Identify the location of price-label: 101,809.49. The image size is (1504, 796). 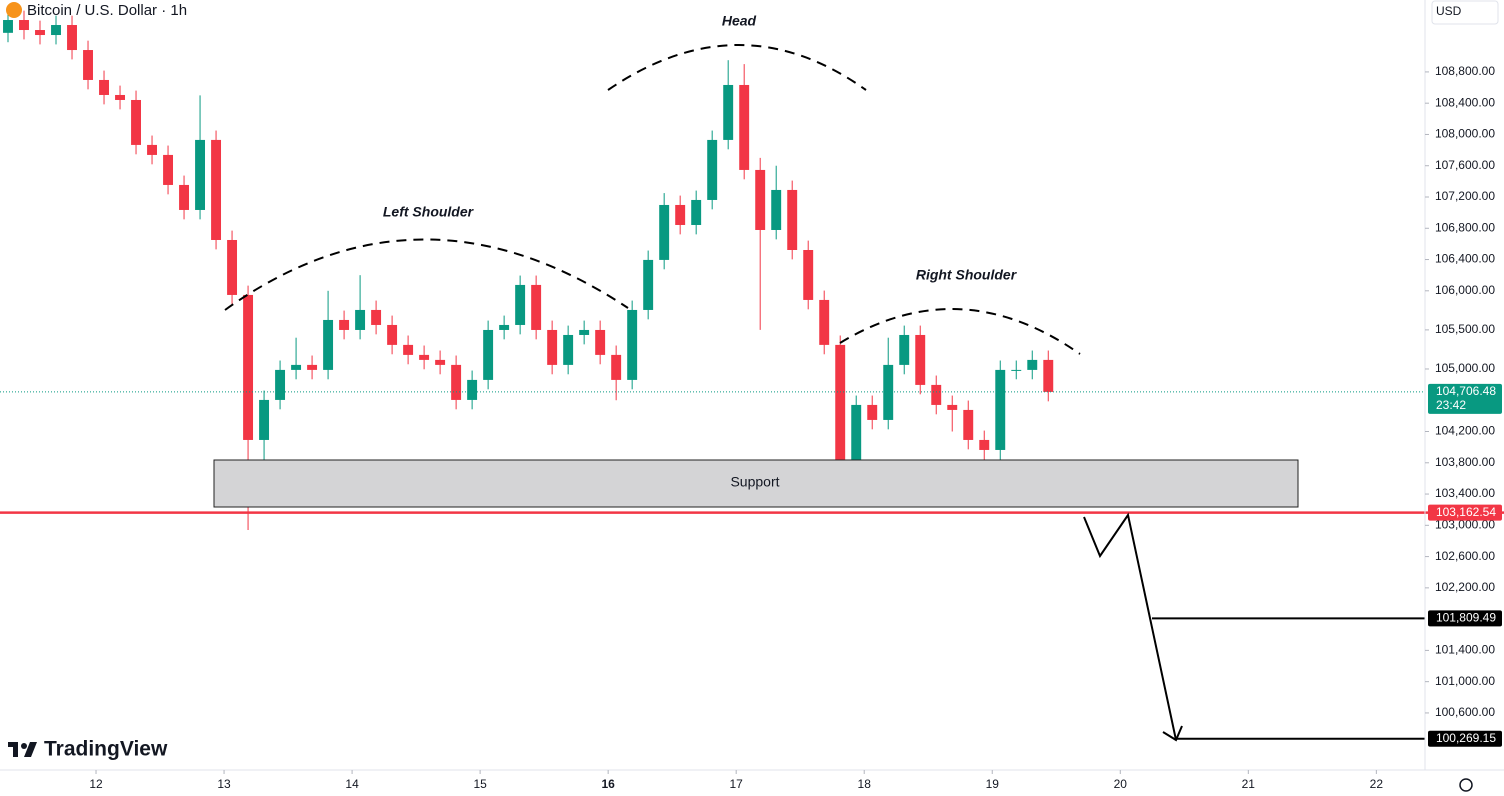
(1466, 618).